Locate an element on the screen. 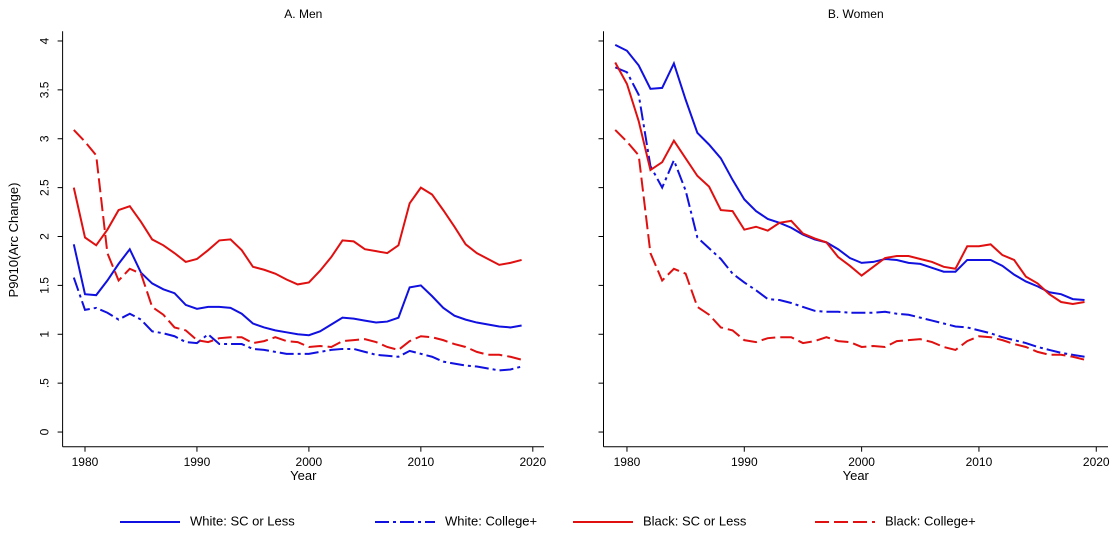 This screenshot has height=541, width=1115. panel-title: B. Women is located at coordinates (856, 14).